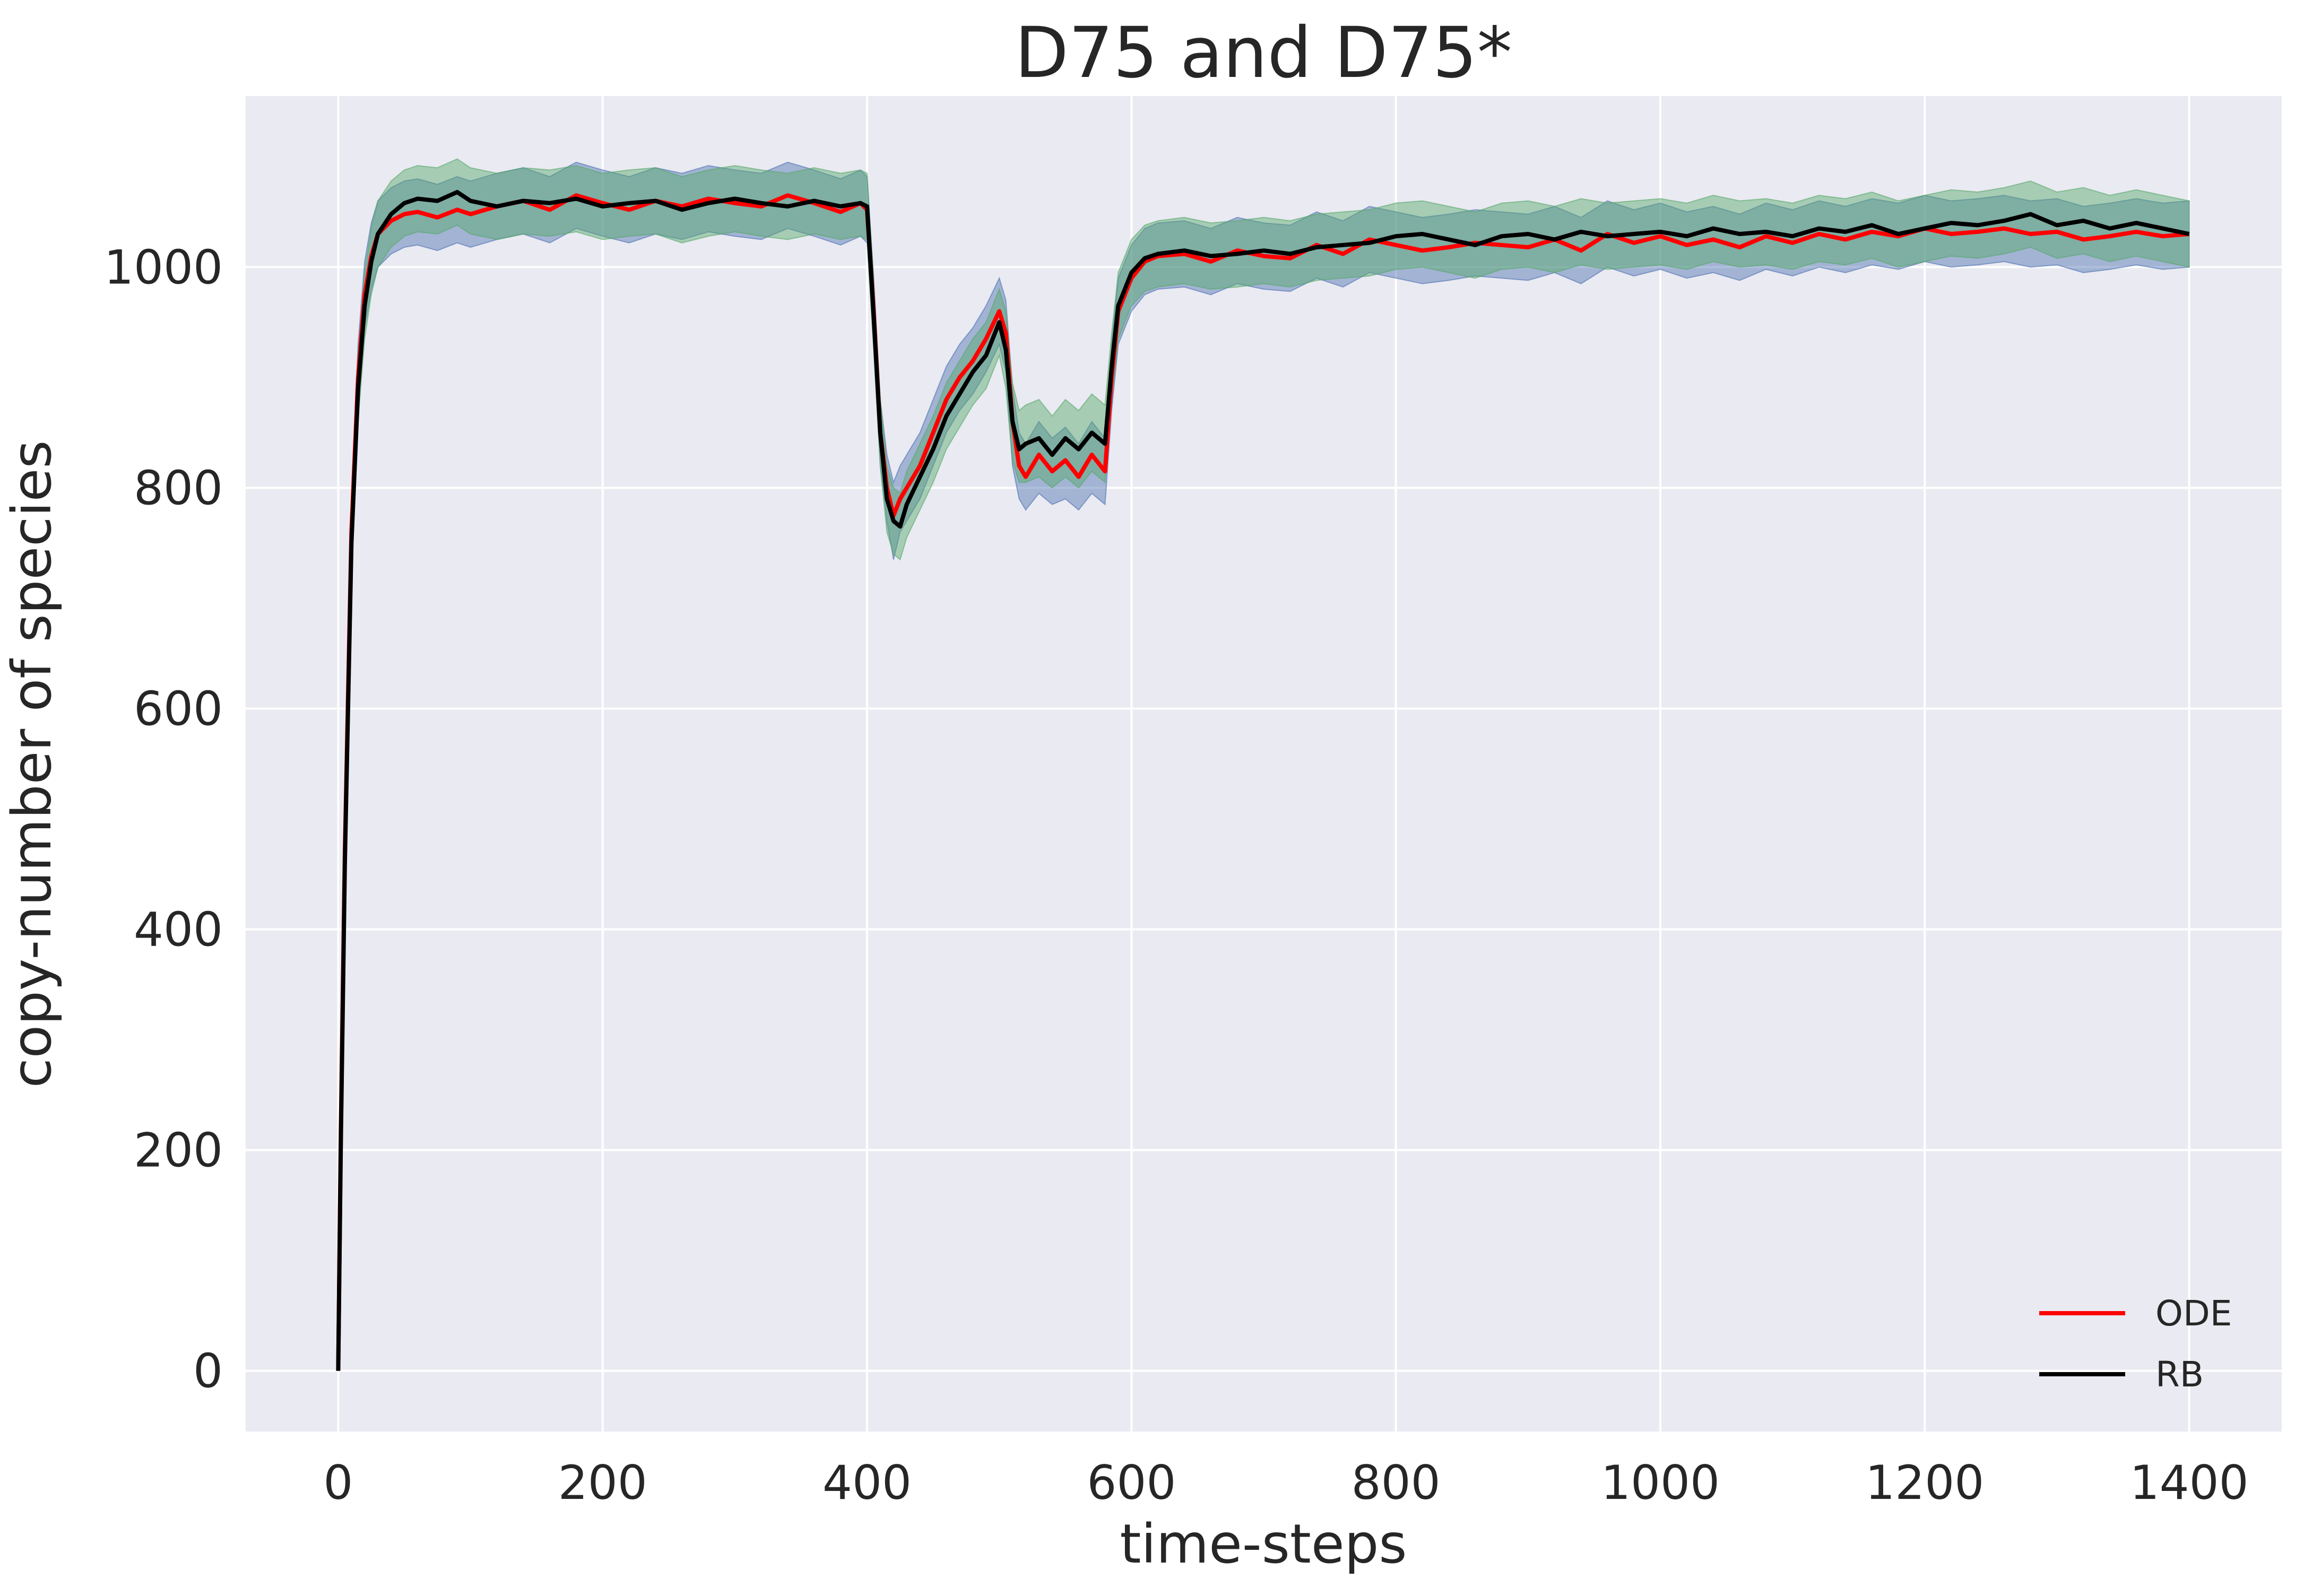  What do you see at coordinates (178, 708) in the screenshot?
I see `y-tick-label: 600` at bounding box center [178, 708].